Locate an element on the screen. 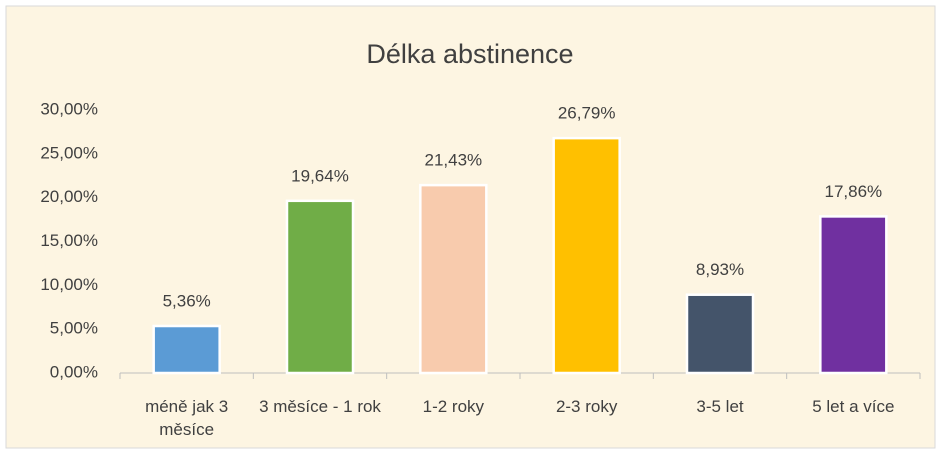 Image resolution: width=941 pixels, height=454 pixels. x-tick-label: 3-5 let is located at coordinates (720, 406).